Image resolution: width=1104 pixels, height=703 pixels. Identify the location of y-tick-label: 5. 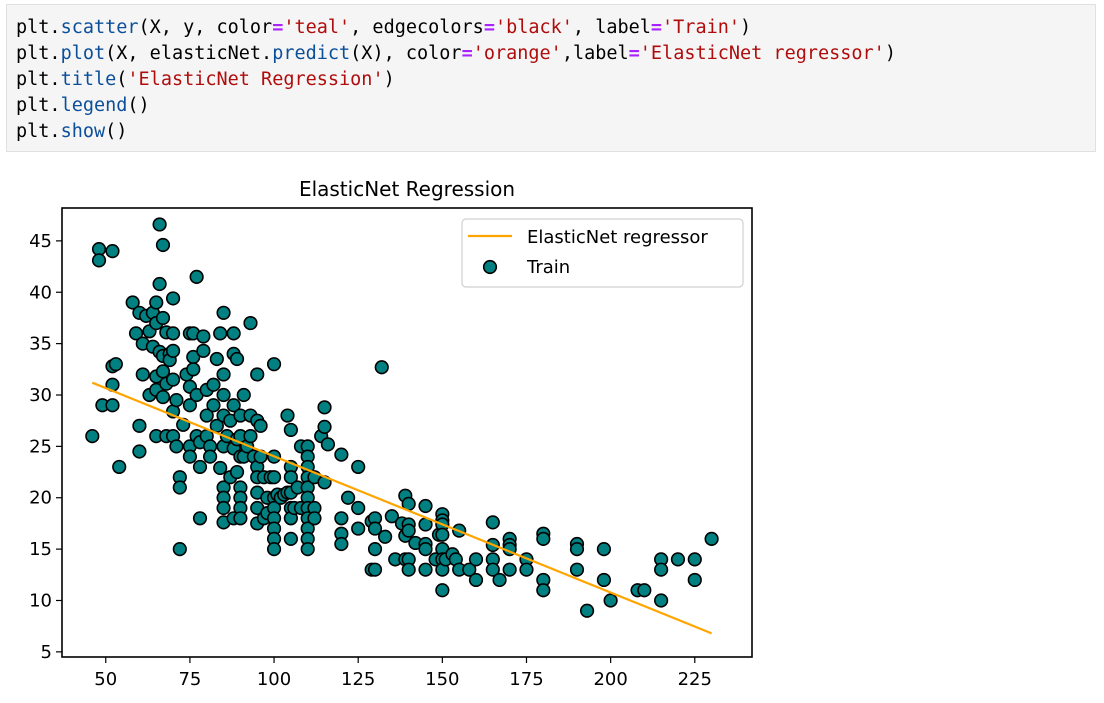
(46, 652).